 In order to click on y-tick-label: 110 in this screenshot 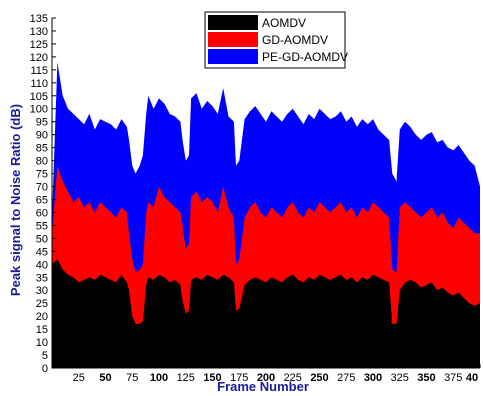, I will do `click(39, 84)`.